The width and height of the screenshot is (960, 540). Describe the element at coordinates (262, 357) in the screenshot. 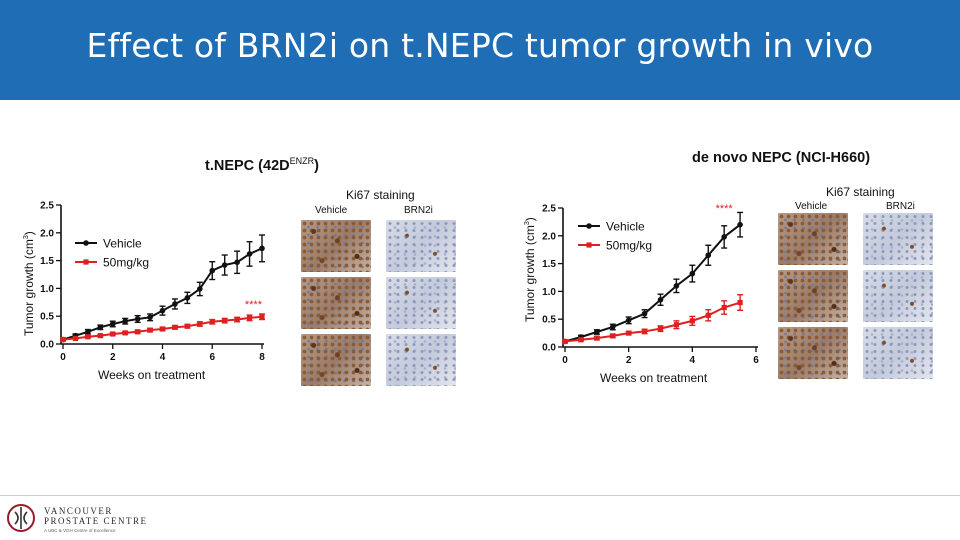

I see `left-x-tick-label: 8` at that location.